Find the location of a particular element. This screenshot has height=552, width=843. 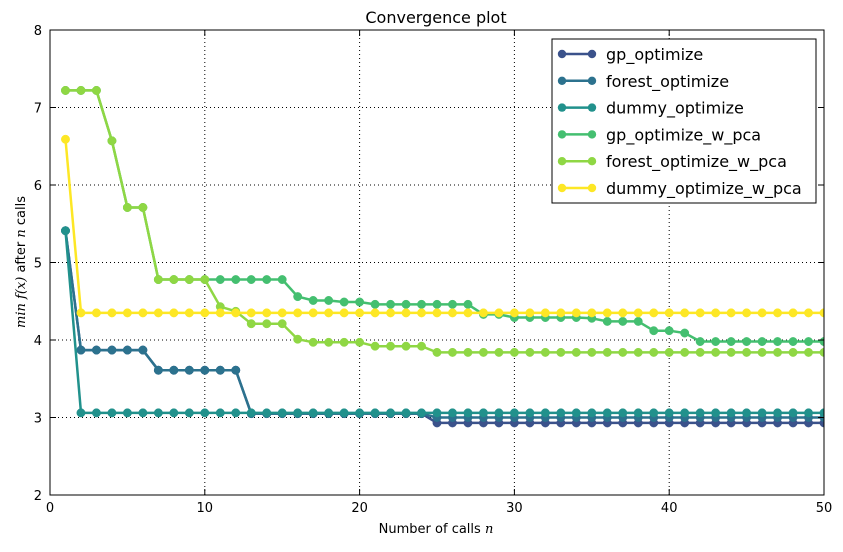

y-axis-label-suffix: calls is located at coordinates (21, 212).